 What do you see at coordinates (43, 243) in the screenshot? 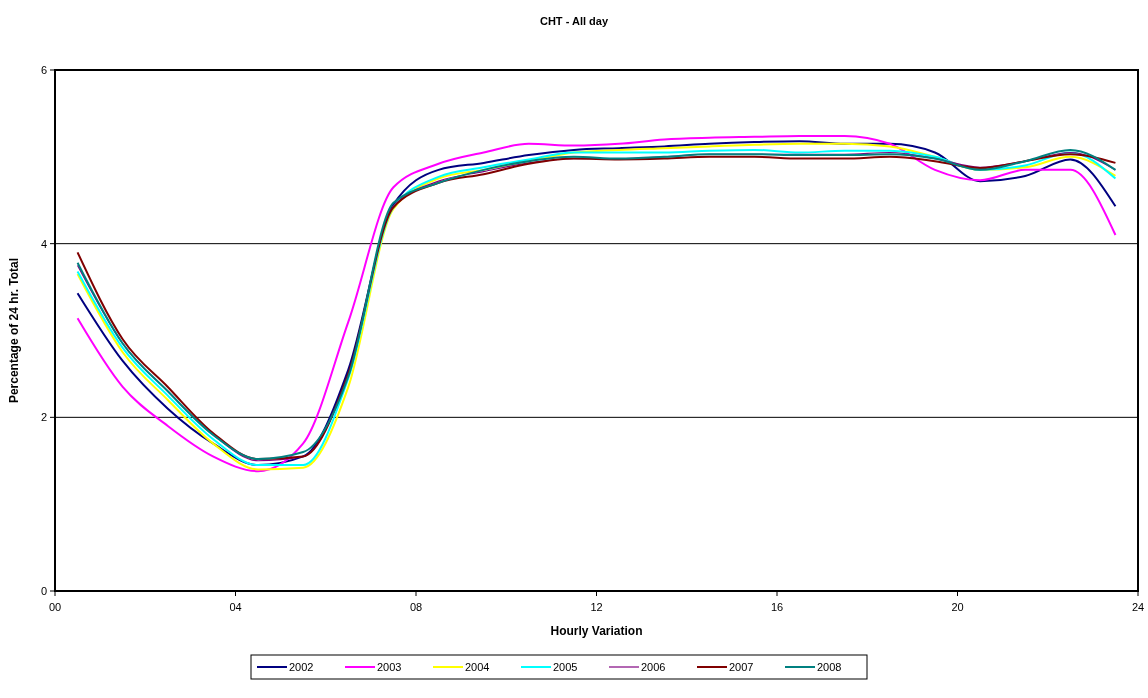
I see `y-tick-label: 4` at bounding box center [43, 243].